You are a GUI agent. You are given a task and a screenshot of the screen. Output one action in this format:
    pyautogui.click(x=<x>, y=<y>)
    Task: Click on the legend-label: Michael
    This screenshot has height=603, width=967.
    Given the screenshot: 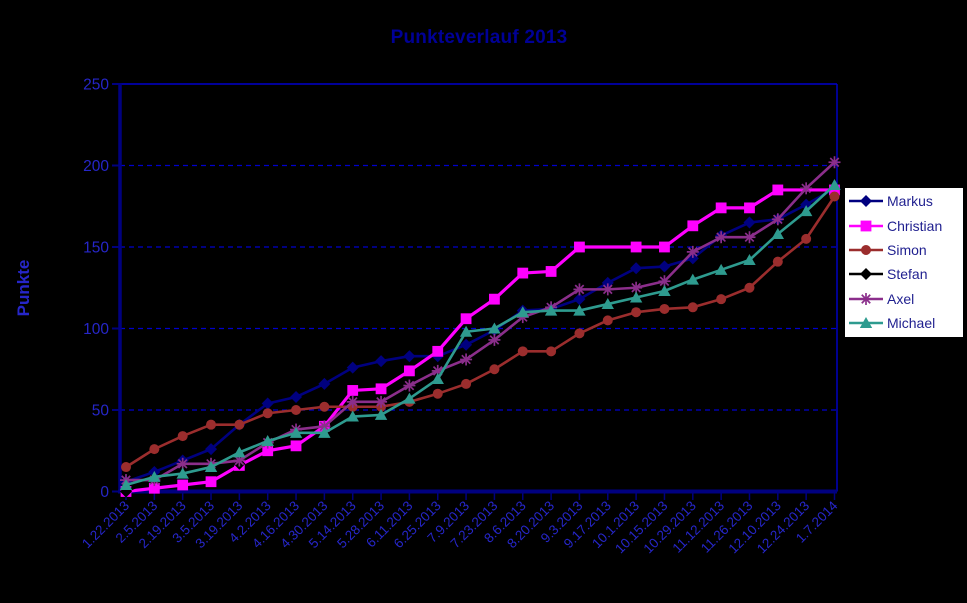 What is the action you would take?
    pyautogui.click(x=911, y=323)
    